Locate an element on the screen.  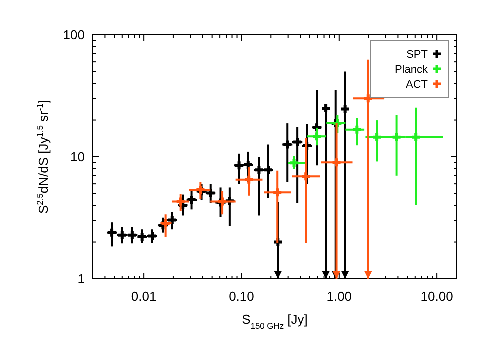
x-tick-label: 10.00 is located at coordinates (437, 296).